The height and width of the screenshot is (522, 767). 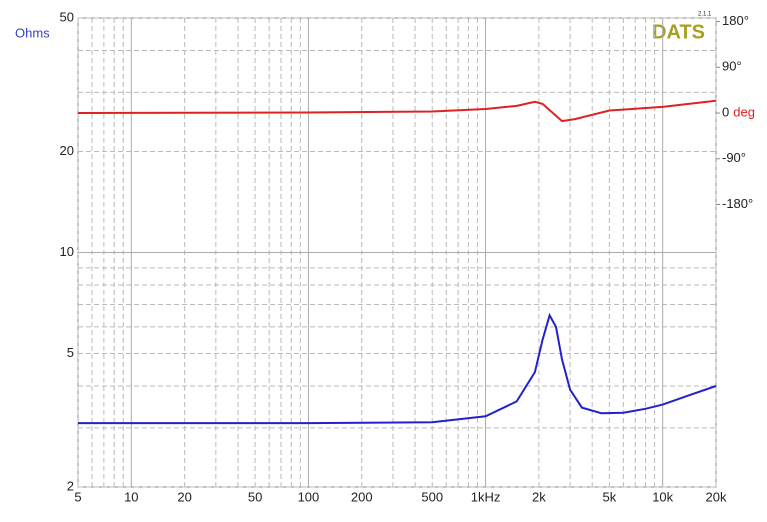 What do you see at coordinates (131, 496) in the screenshot?
I see `x-tick-label: 10` at bounding box center [131, 496].